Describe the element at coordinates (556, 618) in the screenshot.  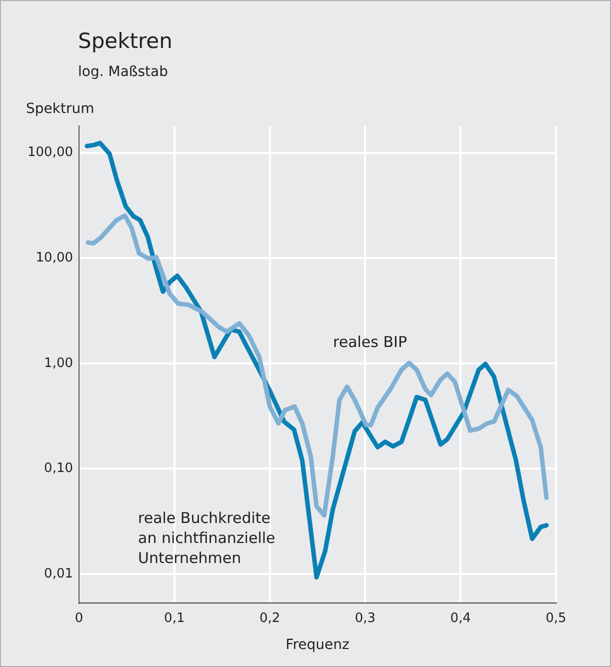
I see `x-tick-label: 0,5` at that location.